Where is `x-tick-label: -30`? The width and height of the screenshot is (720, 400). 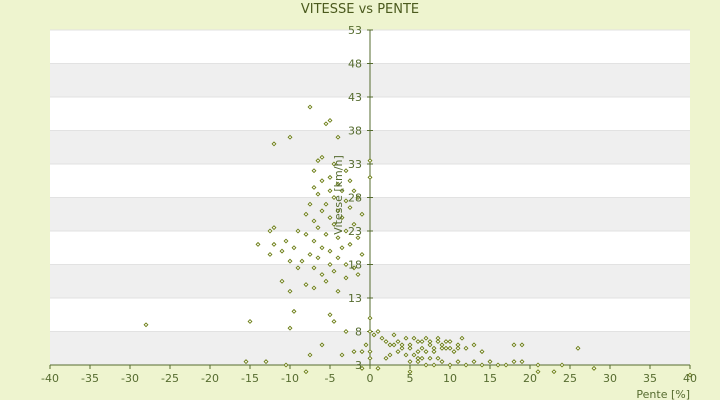
x-tick-label: -30 is located at coordinates (130, 378).